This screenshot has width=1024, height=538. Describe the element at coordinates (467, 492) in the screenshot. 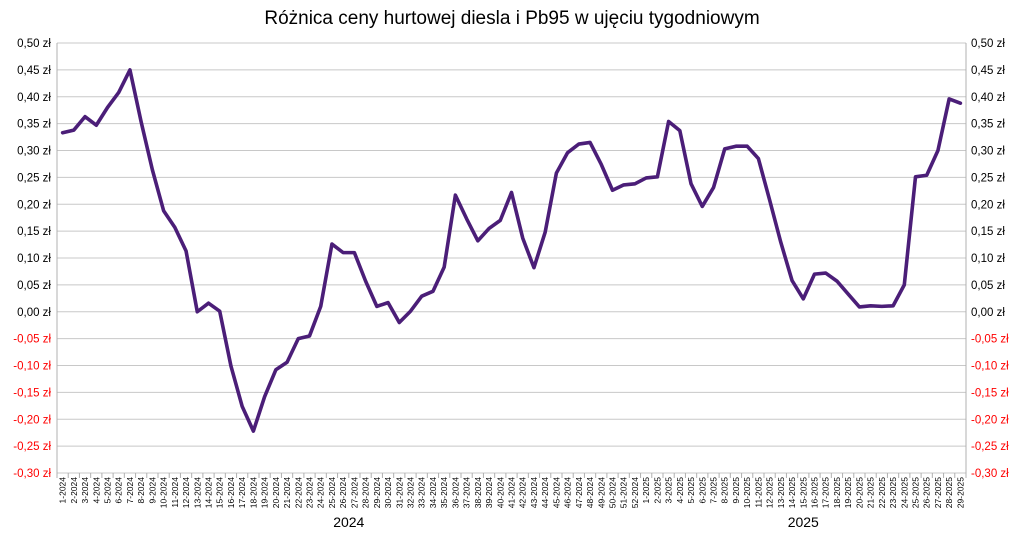

I see `x-tick-label: 37-2024` at that location.